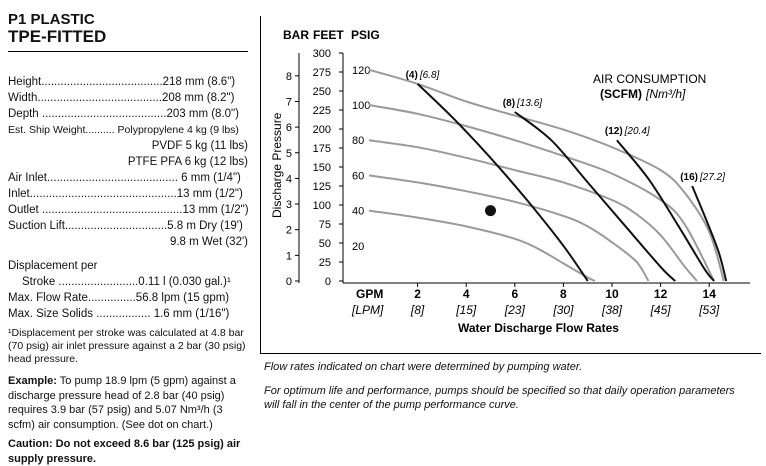 This screenshot has height=466, width=766. Describe the element at coordinates (51, 19) in the screenshot. I see `product-title: P1 PLASTIC` at that location.